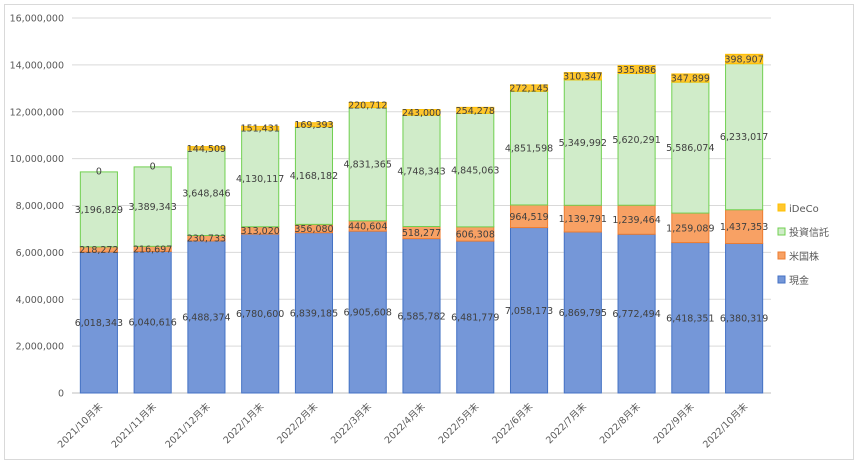  Describe the element at coordinates (798, 256) in the screenshot. I see `legend-item: 米国株` at that location.